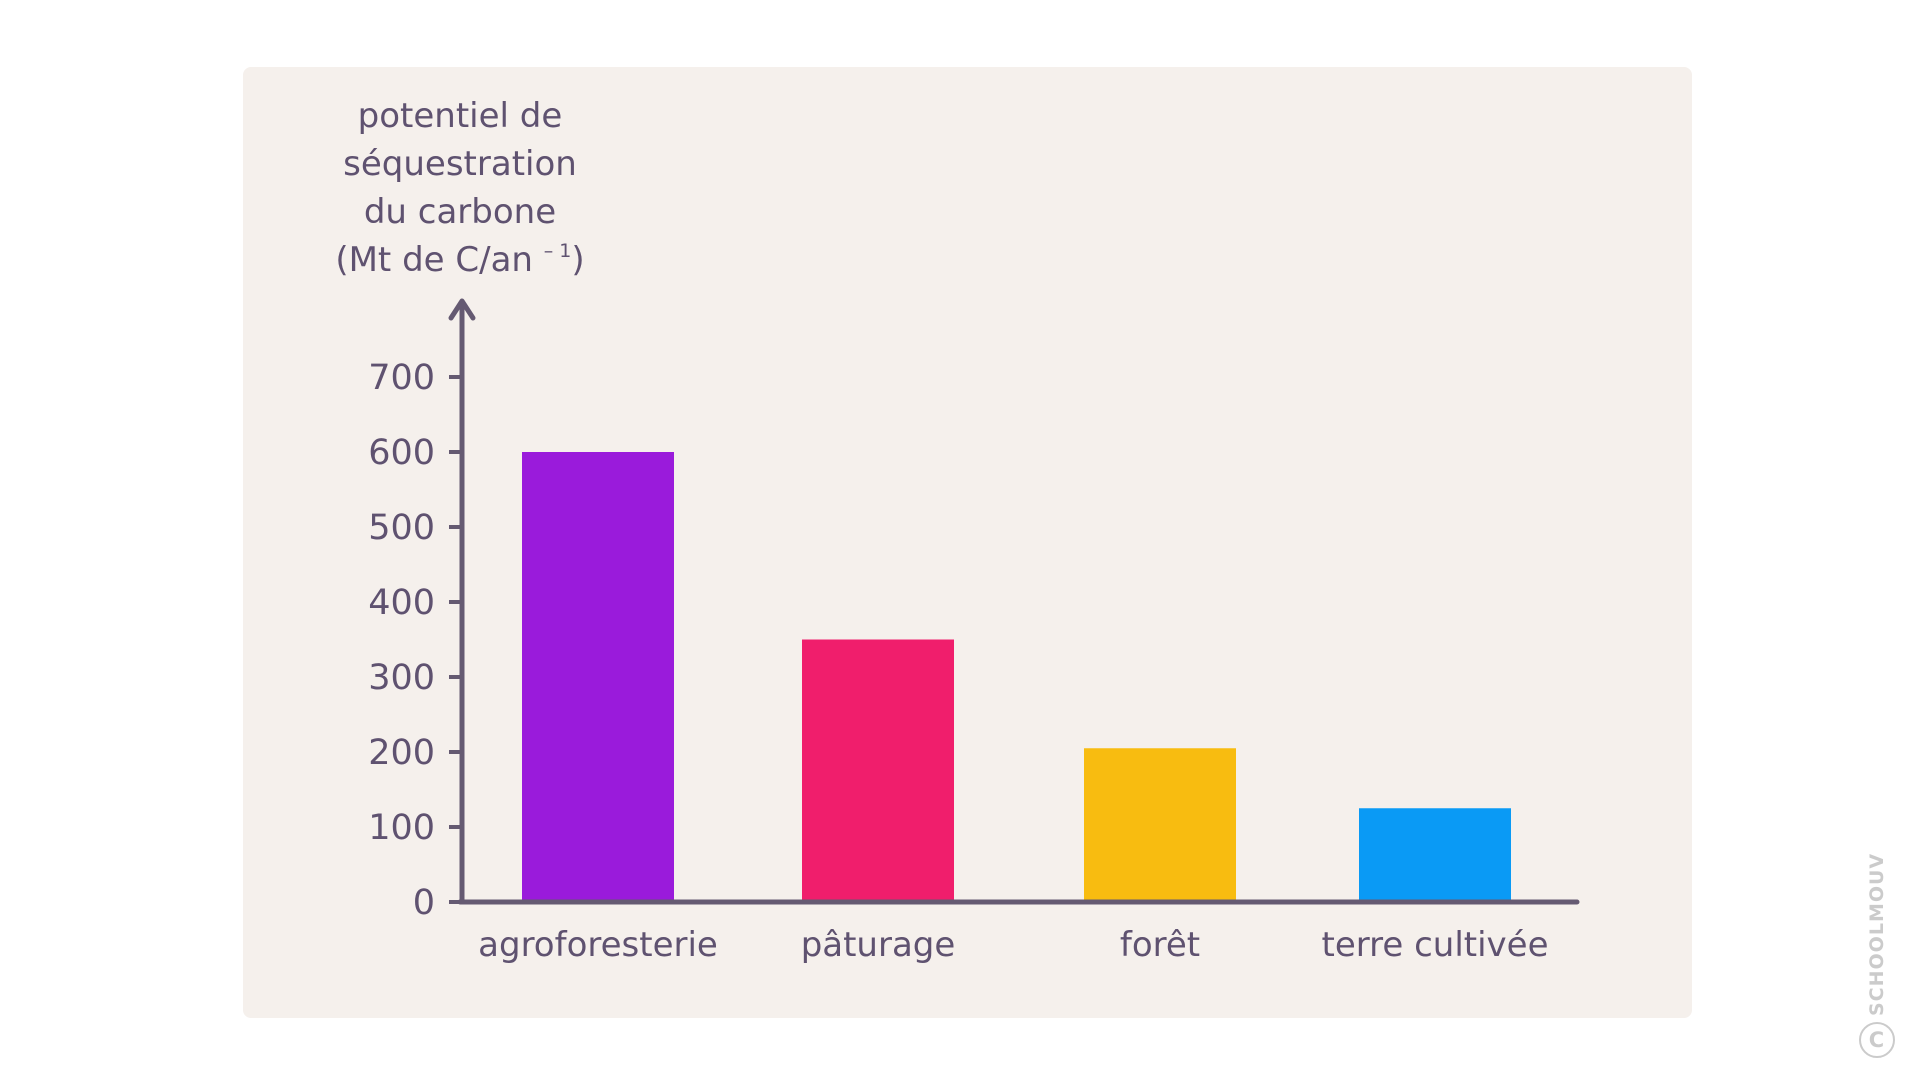  I want to click on y-axis-label-line-4: (Mt de C/an – 1), so click(460, 260).